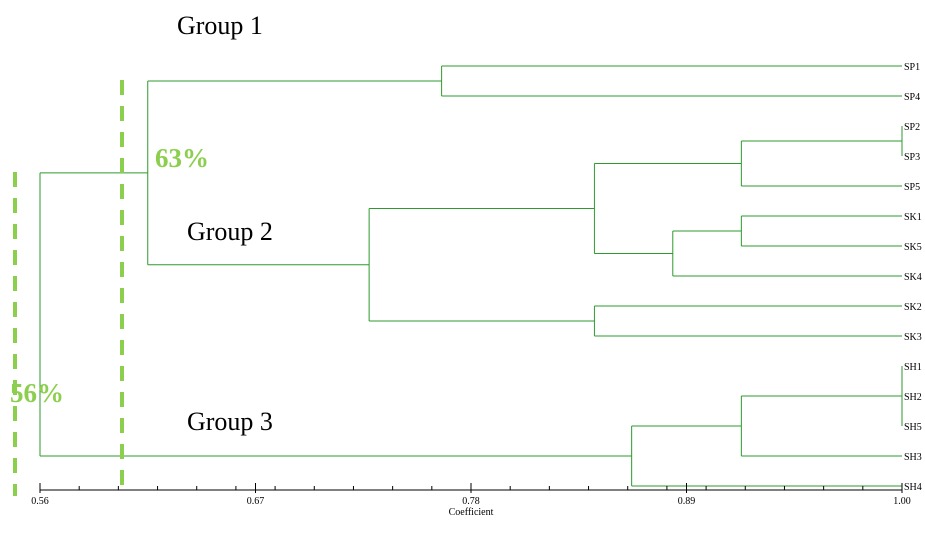 The image size is (925, 540). Describe the element at coordinates (230, 231) in the screenshot. I see `group-2-label: Group 2` at that location.